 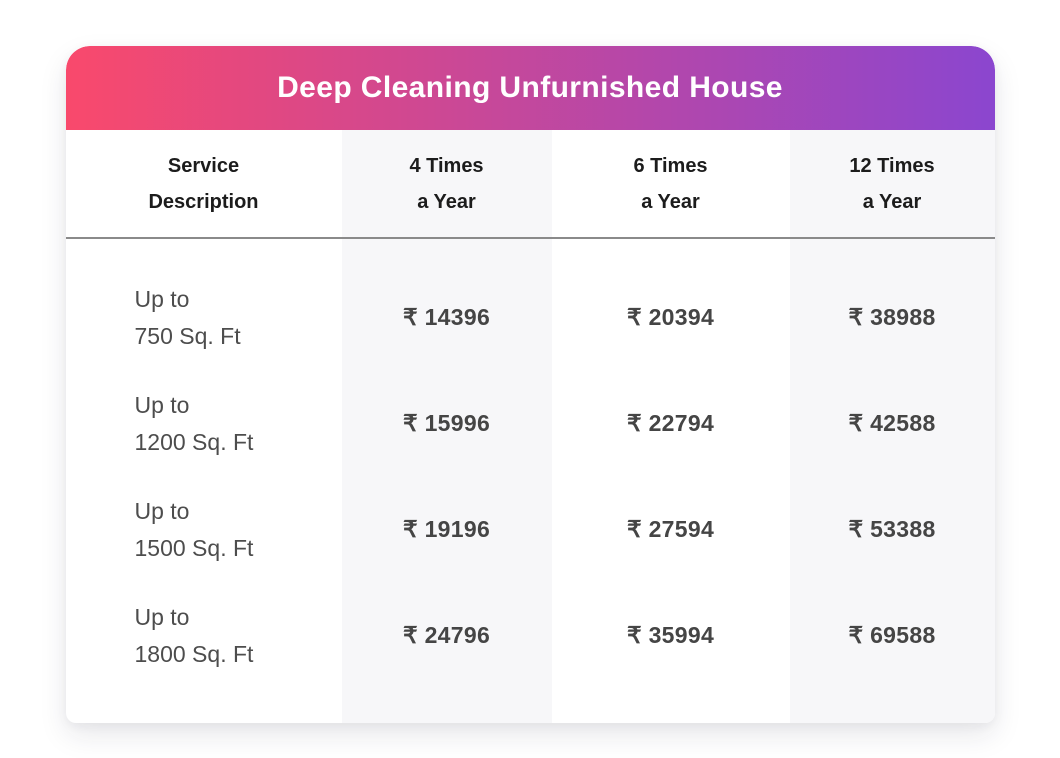 What do you see at coordinates (892, 635) in the screenshot?
I see `price-cell-1800-12x: ₹ 69588` at bounding box center [892, 635].